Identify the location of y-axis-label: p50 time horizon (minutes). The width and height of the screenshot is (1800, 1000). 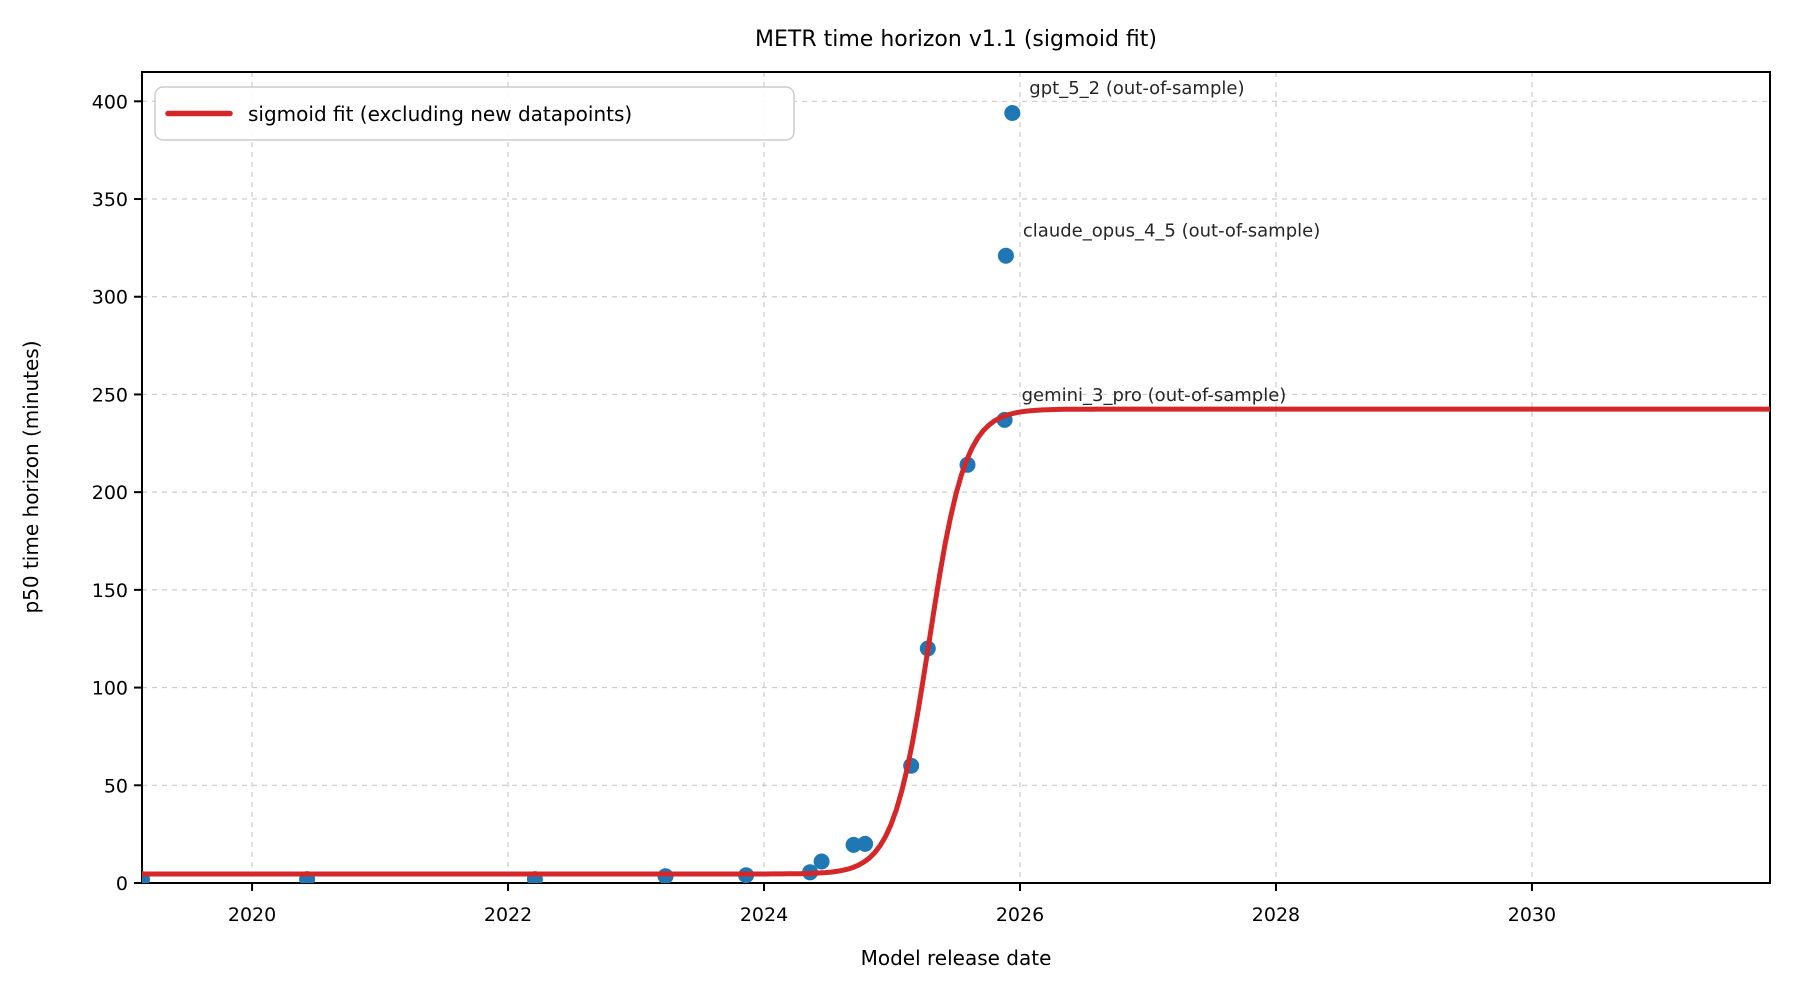
(31, 476).